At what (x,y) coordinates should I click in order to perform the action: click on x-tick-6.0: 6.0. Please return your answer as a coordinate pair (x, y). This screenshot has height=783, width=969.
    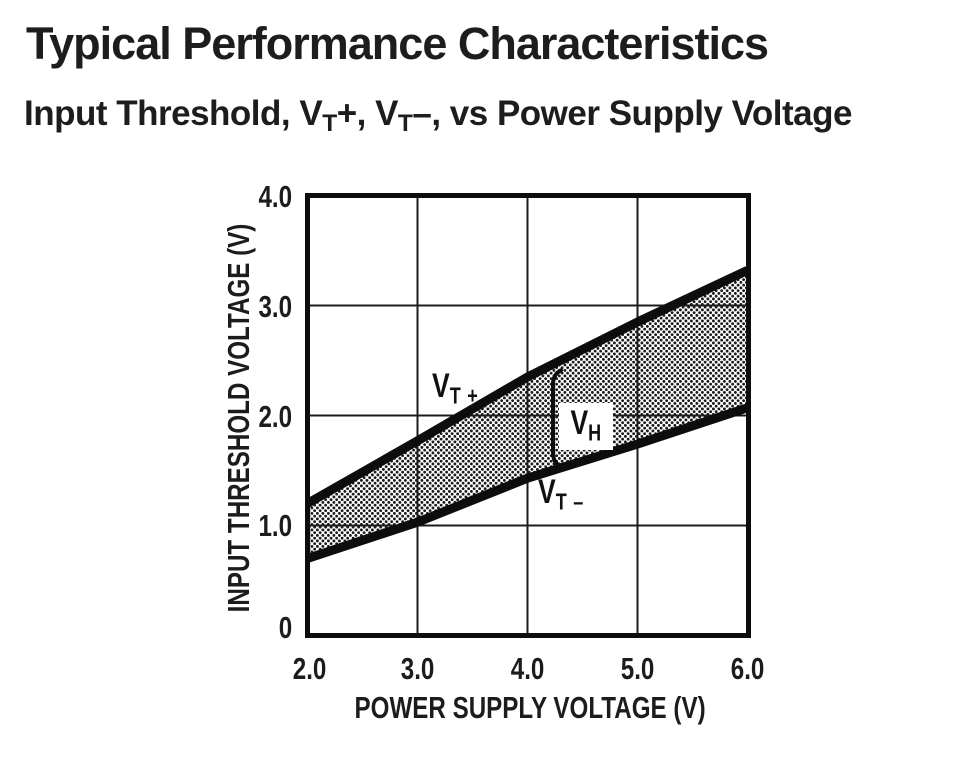
    Looking at the image, I should click on (748, 668).